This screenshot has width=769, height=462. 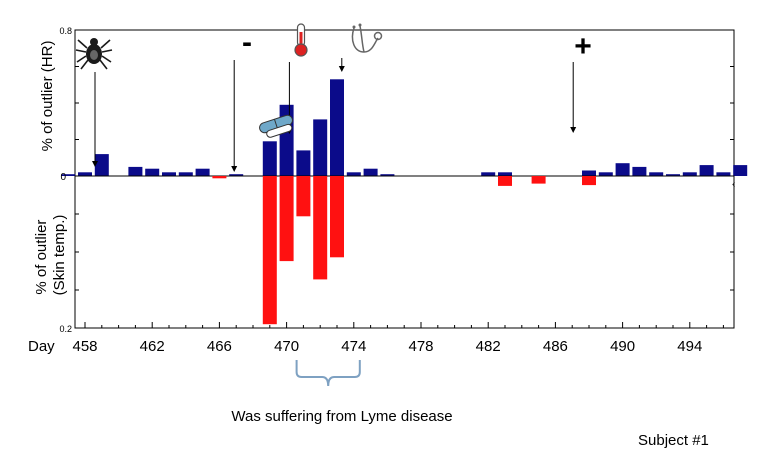 What do you see at coordinates (234, 169) in the screenshot?
I see `minus-arrow-head` at bounding box center [234, 169].